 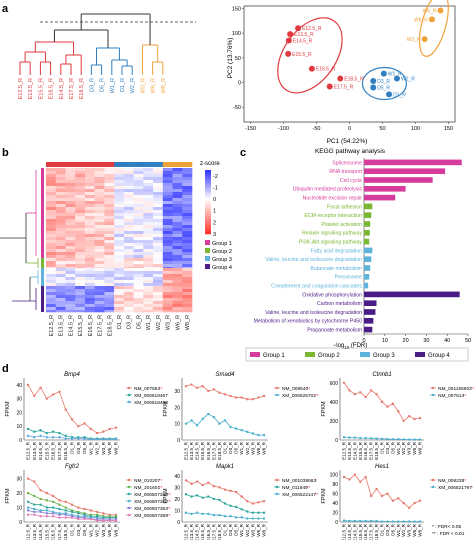 What do you see at coordinates (409, 529) in the screenshot?
I see `gene-x-tick-label: W3_R` at bounding box center [409, 529].